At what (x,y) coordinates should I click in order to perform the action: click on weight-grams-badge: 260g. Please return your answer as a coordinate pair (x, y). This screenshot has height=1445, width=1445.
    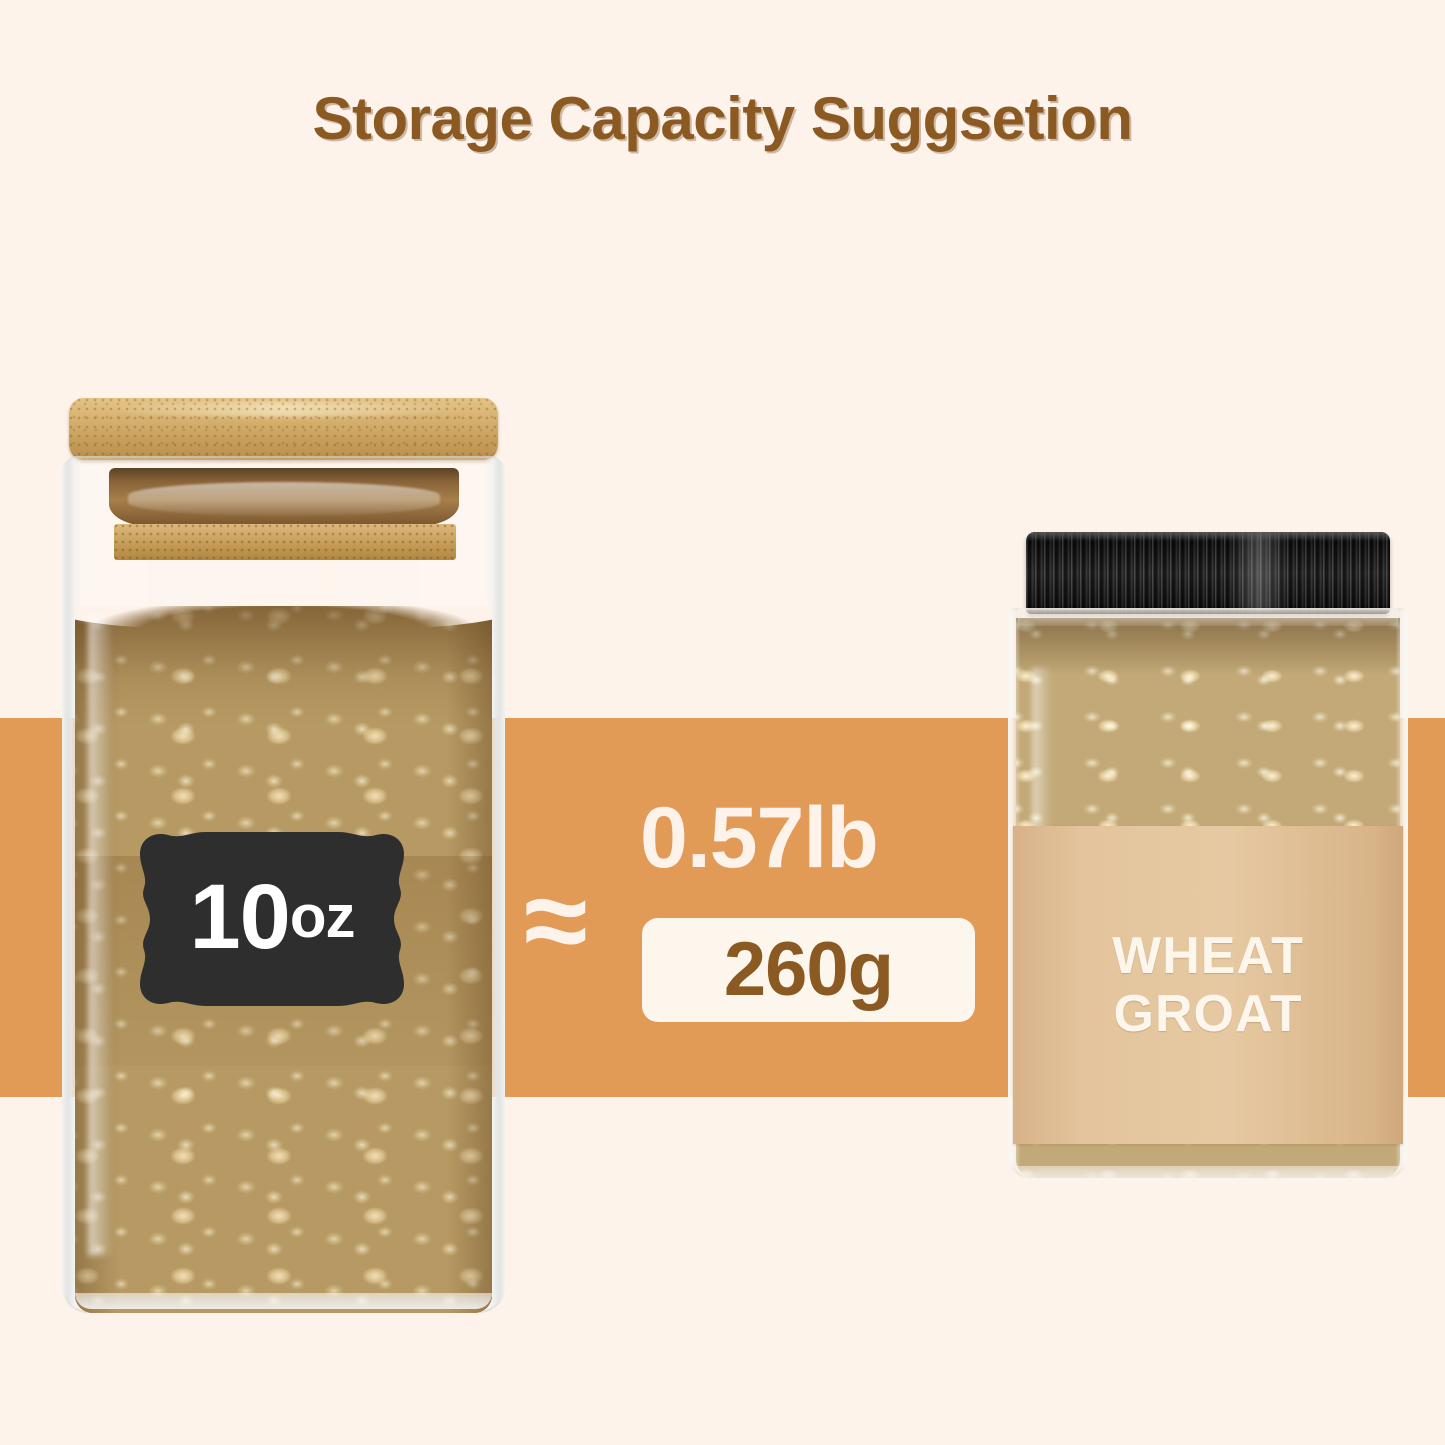
    Looking at the image, I should click on (808, 970).